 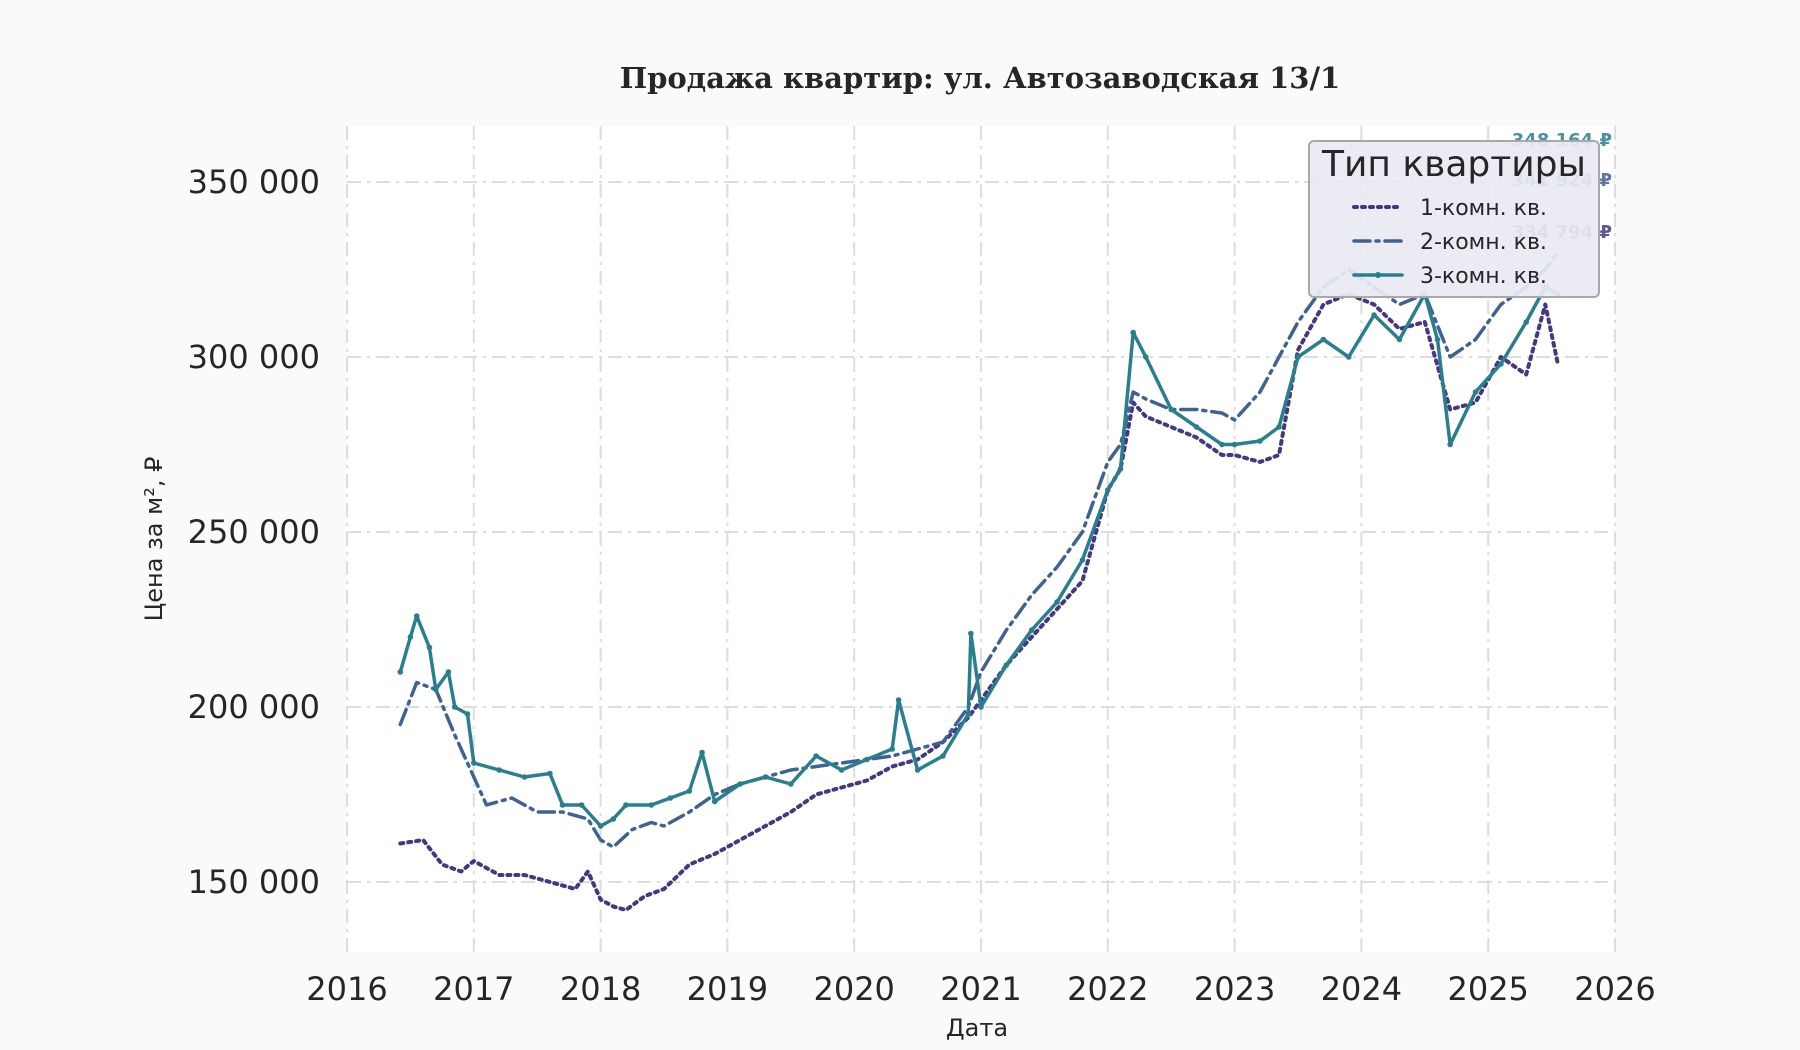 I want to click on x-tick-label: 2022, so click(x=1107, y=989).